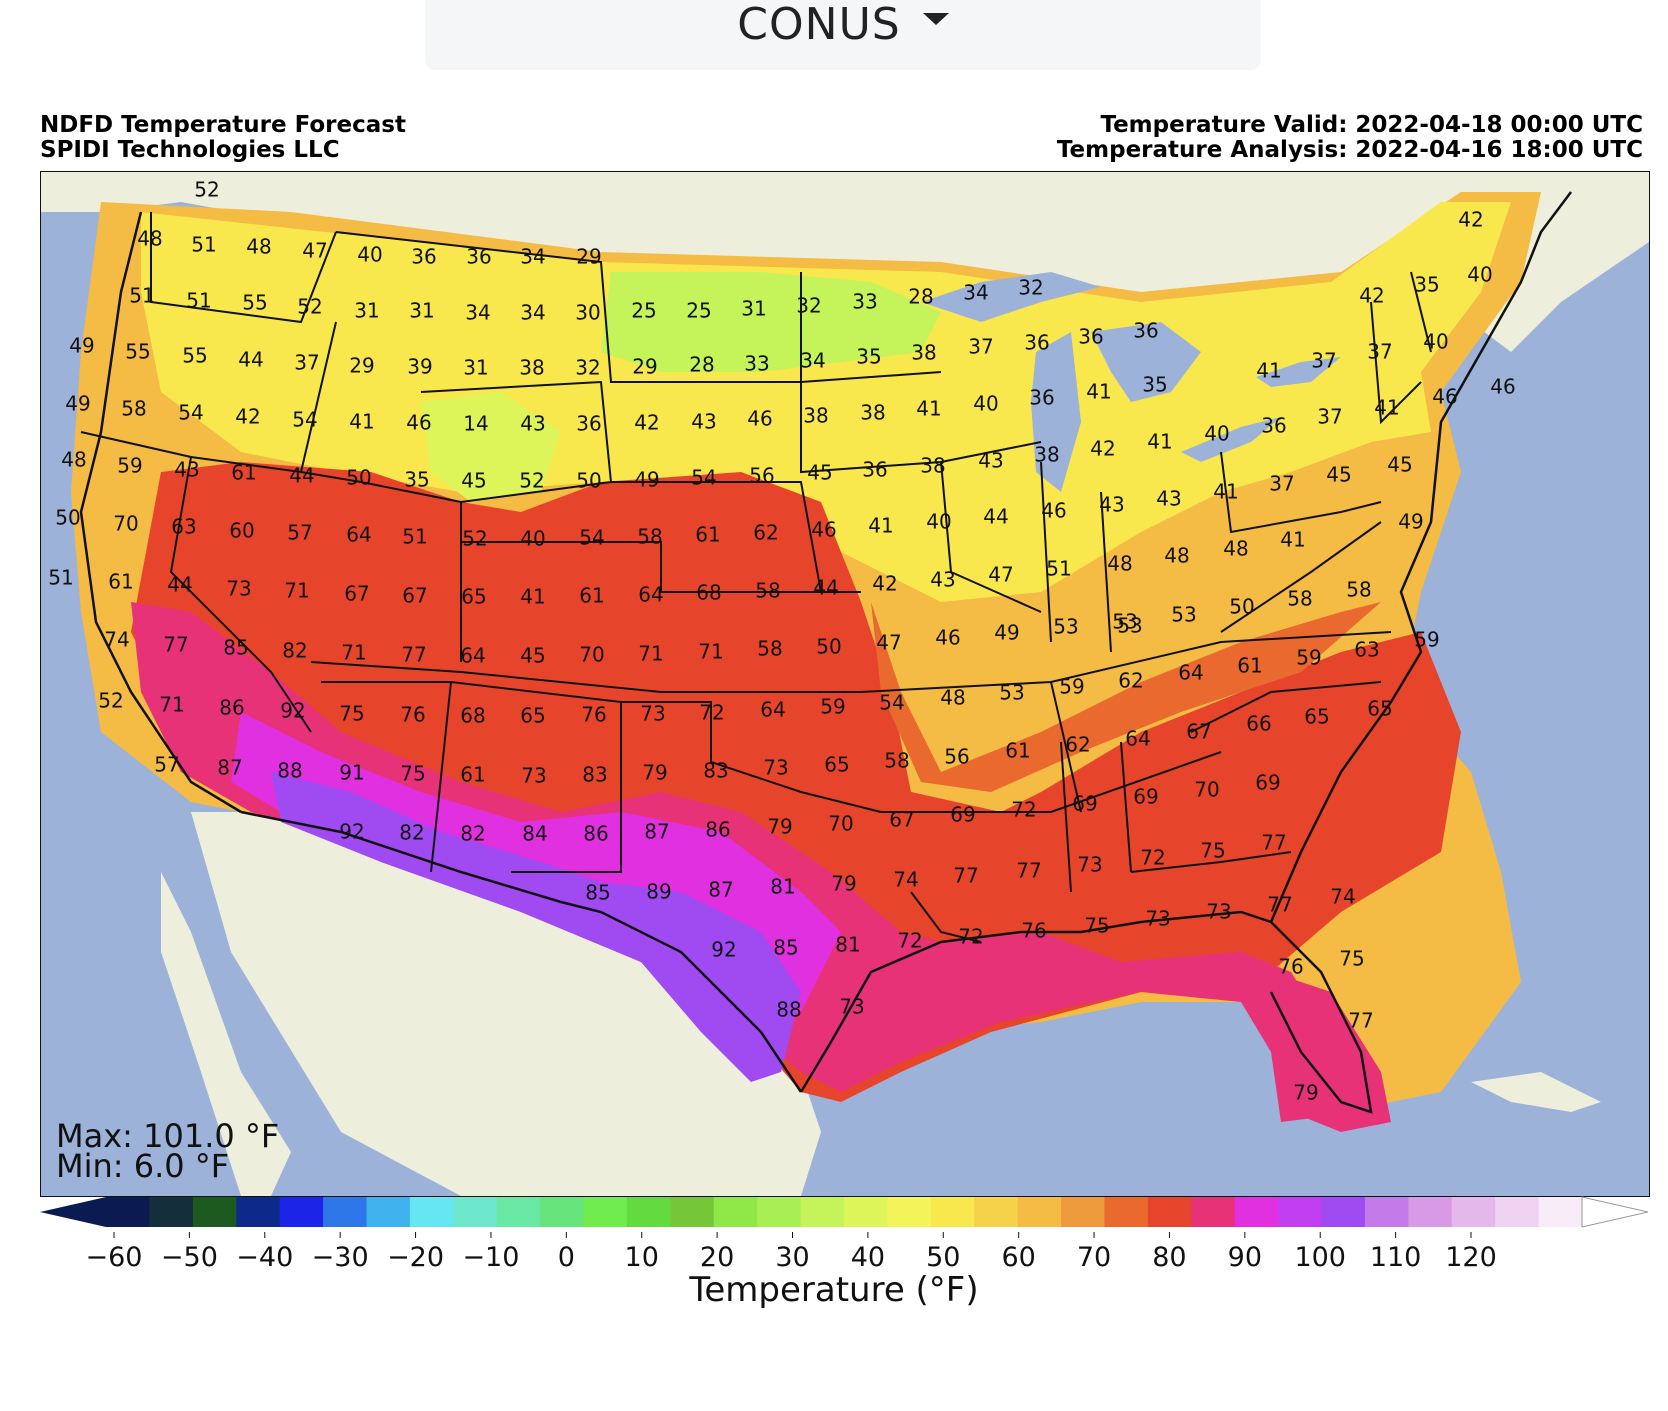 The width and height of the screenshot is (1668, 1411). What do you see at coordinates (190, 150) in the screenshot?
I see `map-title-line2: SPIDI Technologies LLC` at bounding box center [190, 150].